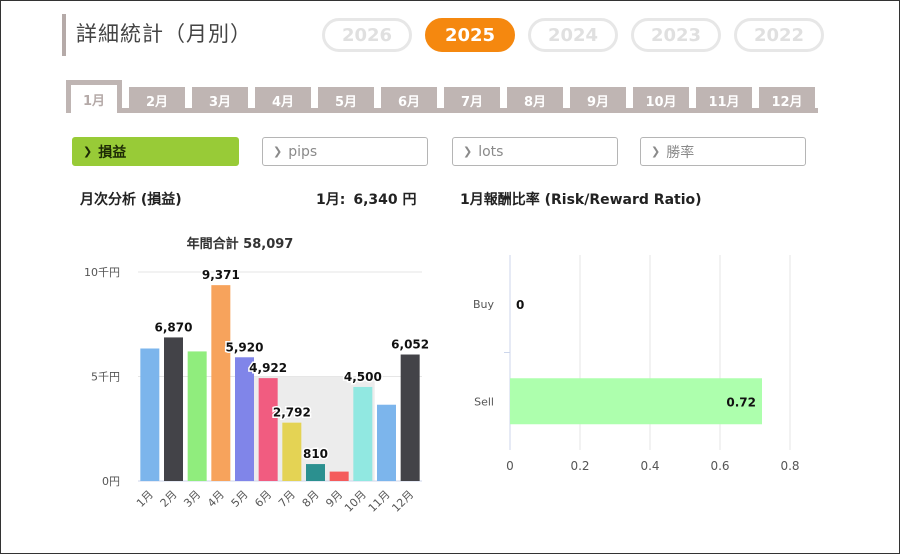 The image size is (900, 554). What do you see at coordinates (192, 499) in the screenshot?
I see `x-tick-label: 3月` at bounding box center [192, 499].